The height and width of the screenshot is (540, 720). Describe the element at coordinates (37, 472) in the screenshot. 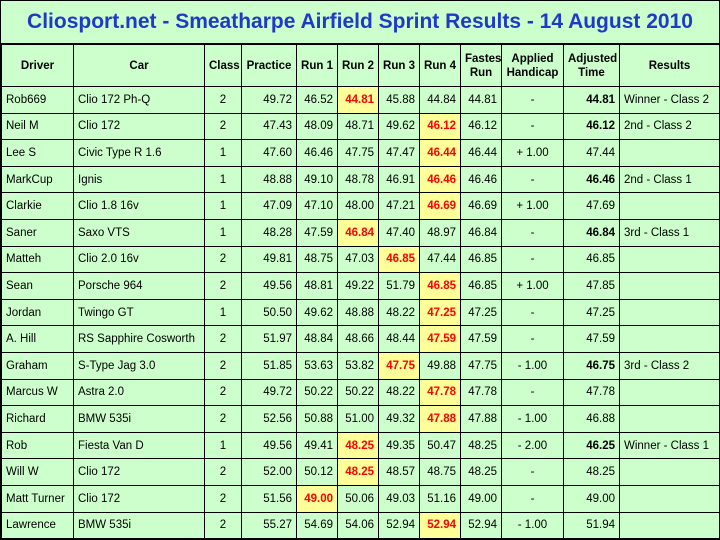

I see `driver-cell: Will W` at that location.